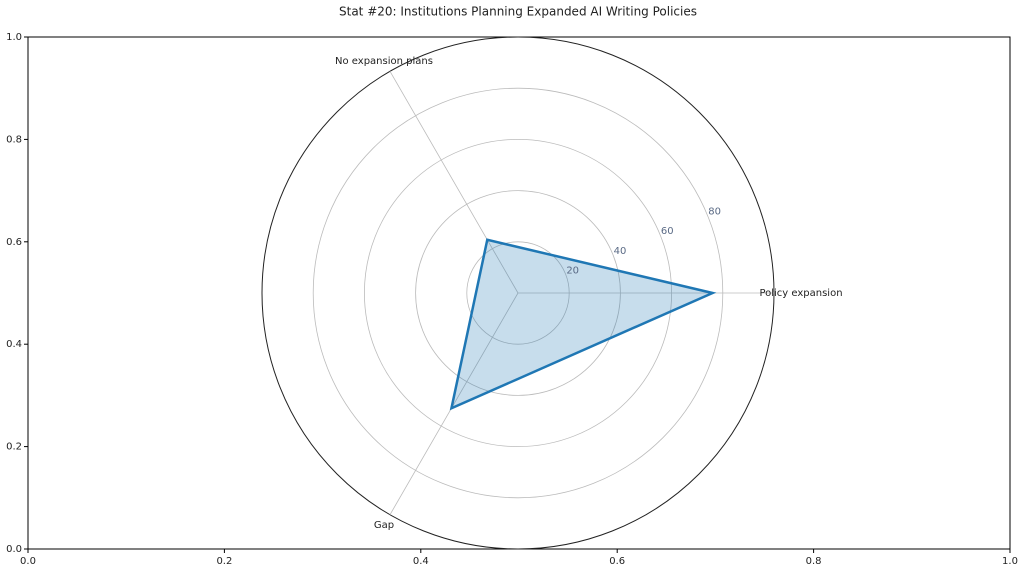  I want to click on category-label: Policy expansion, so click(800, 293).